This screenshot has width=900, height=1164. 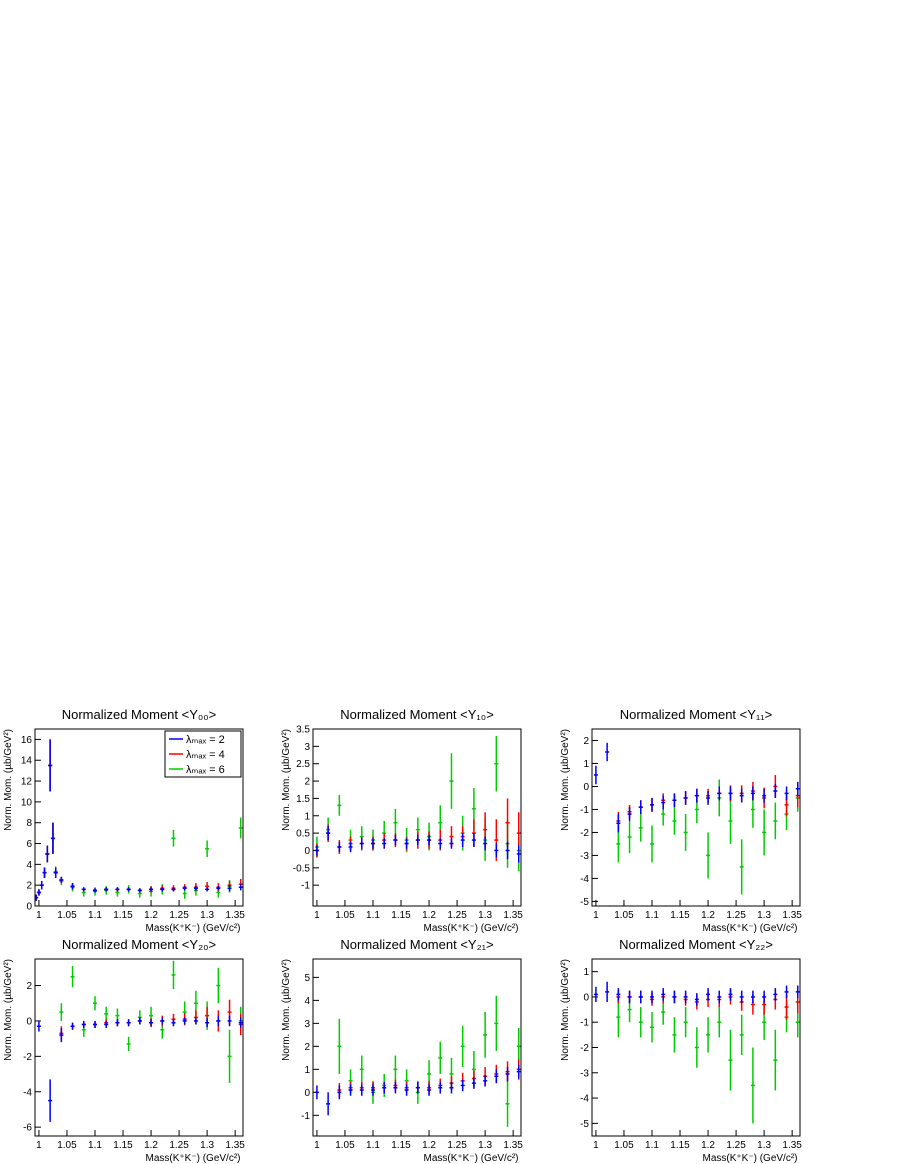 What do you see at coordinates (307, 978) in the screenshot?
I see `y-tick-label: 5` at bounding box center [307, 978].